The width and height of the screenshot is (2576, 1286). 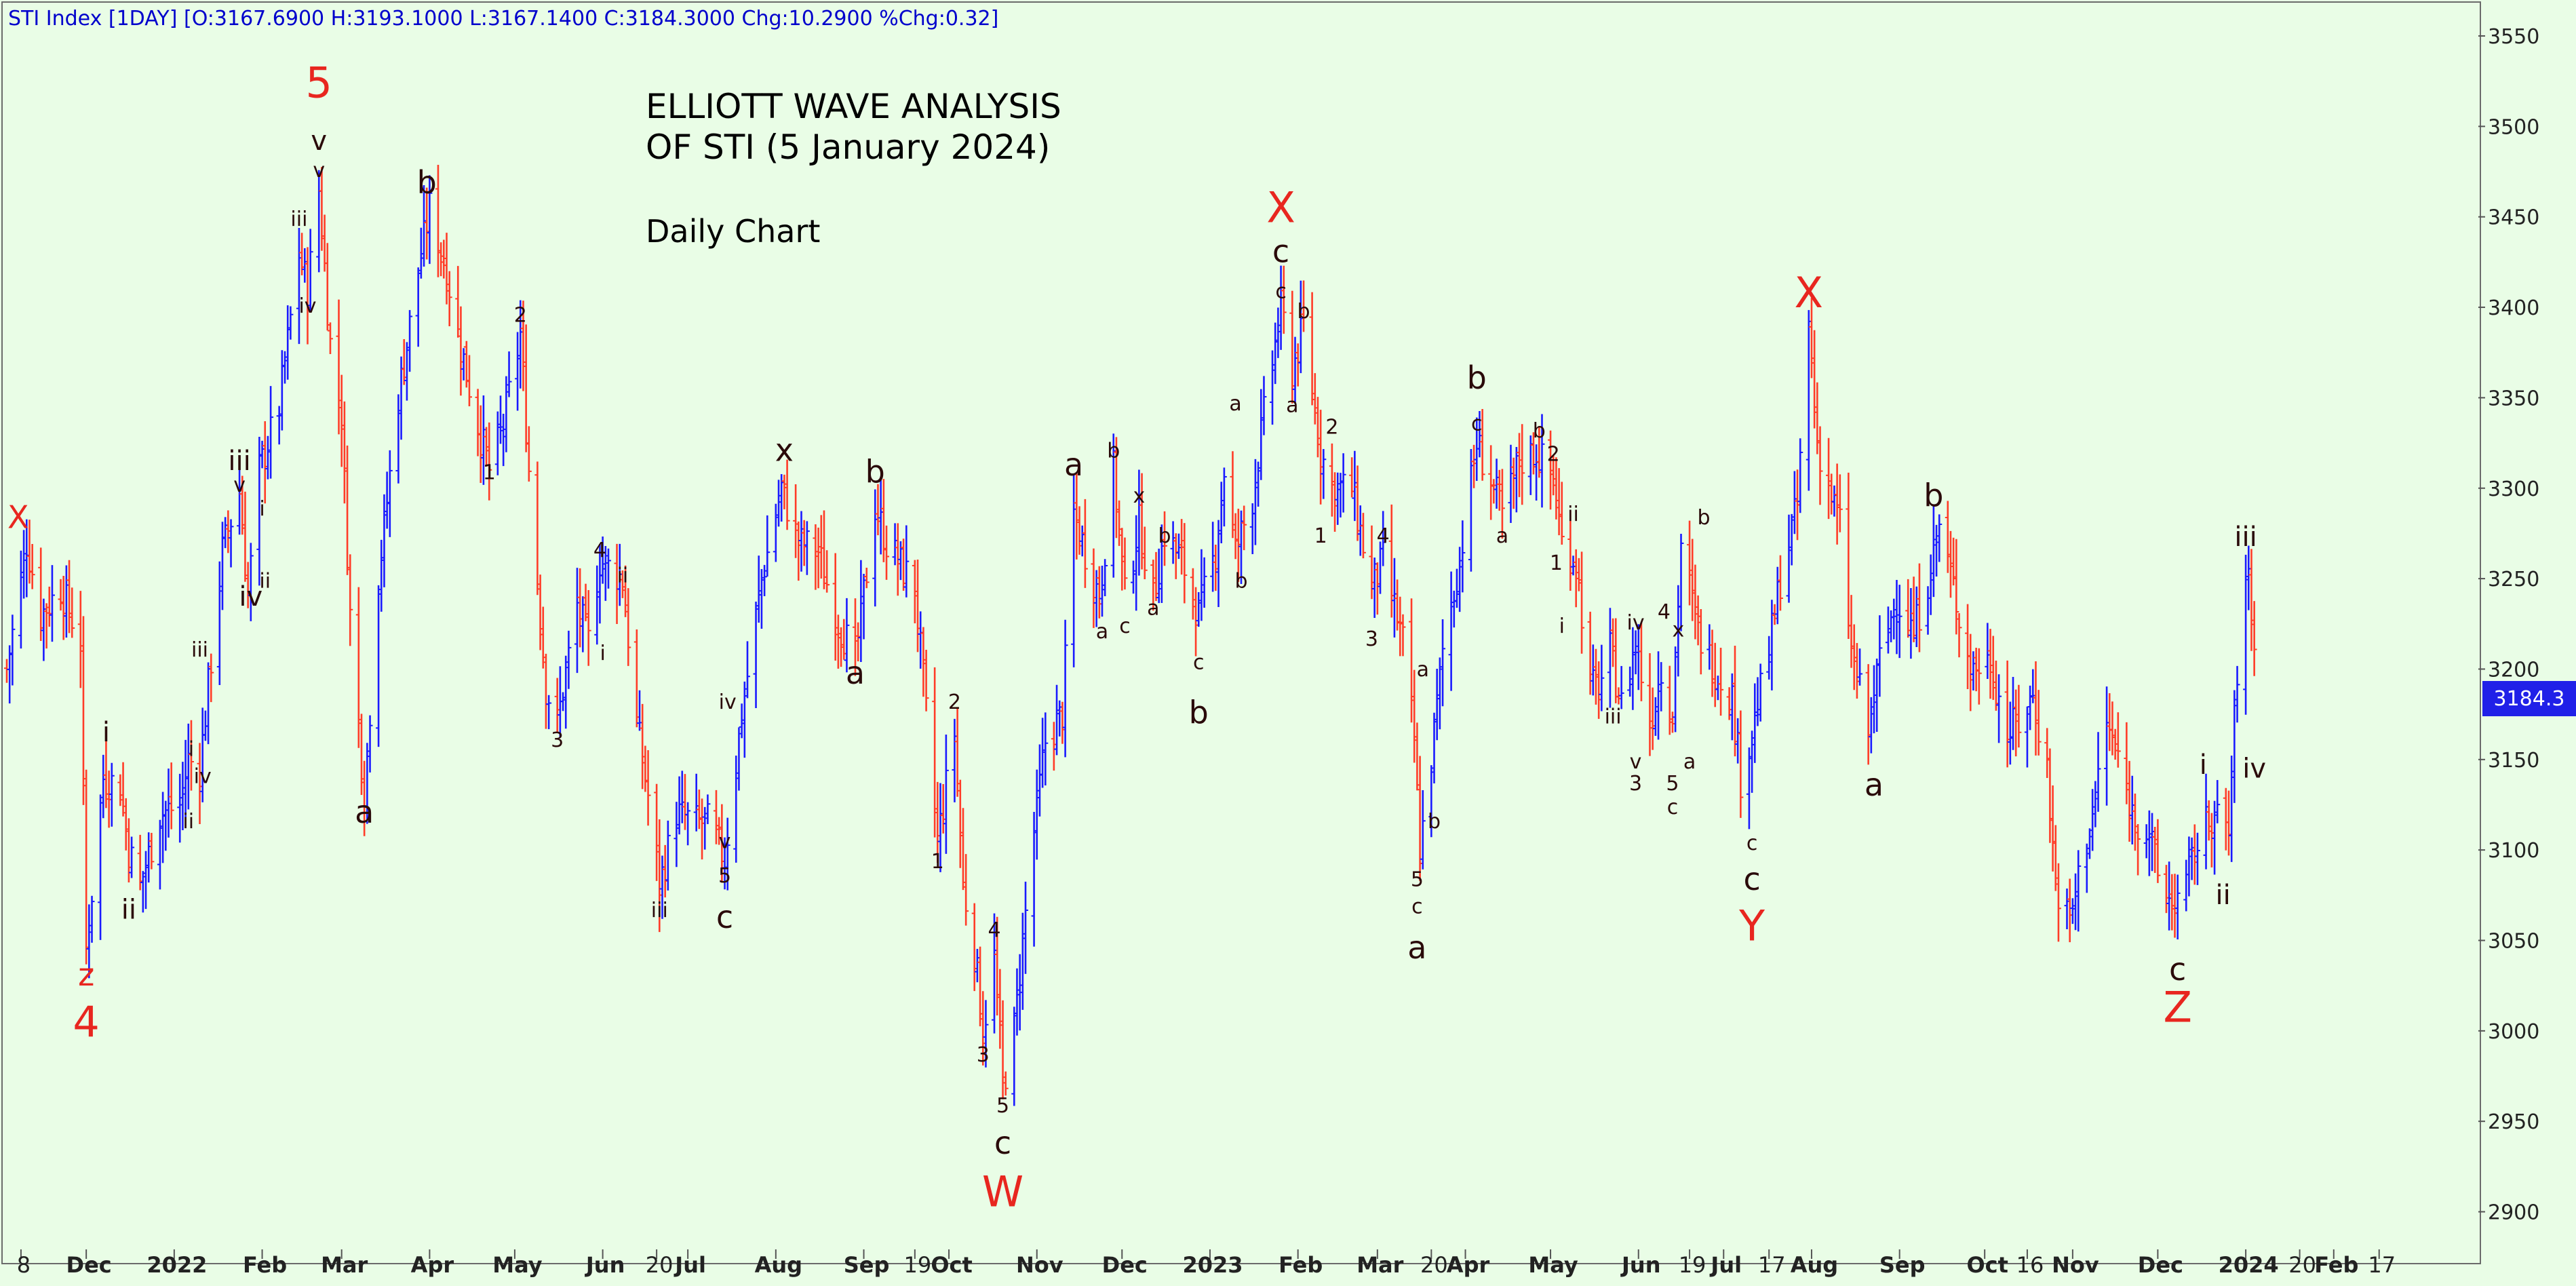 What do you see at coordinates (1212, 1265) in the screenshot?
I see `x-tick-label: 2023` at bounding box center [1212, 1265].